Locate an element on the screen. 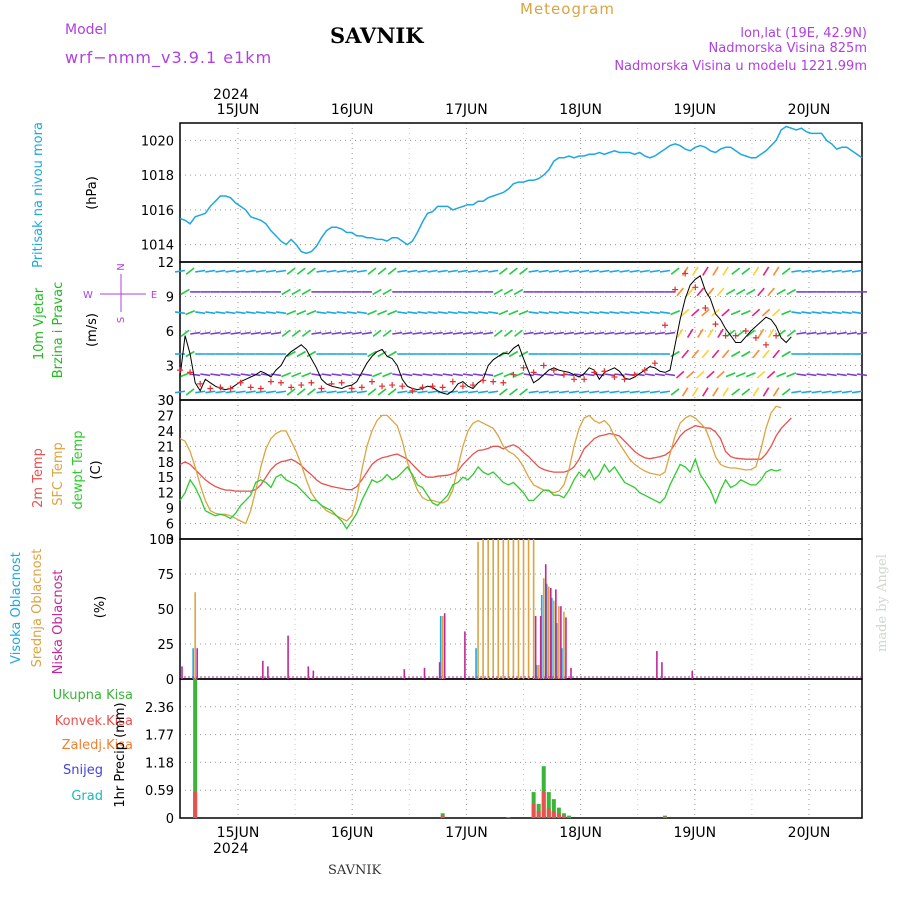 The height and width of the screenshot is (900, 900). y-tick-label: 0 is located at coordinates (170, 680).